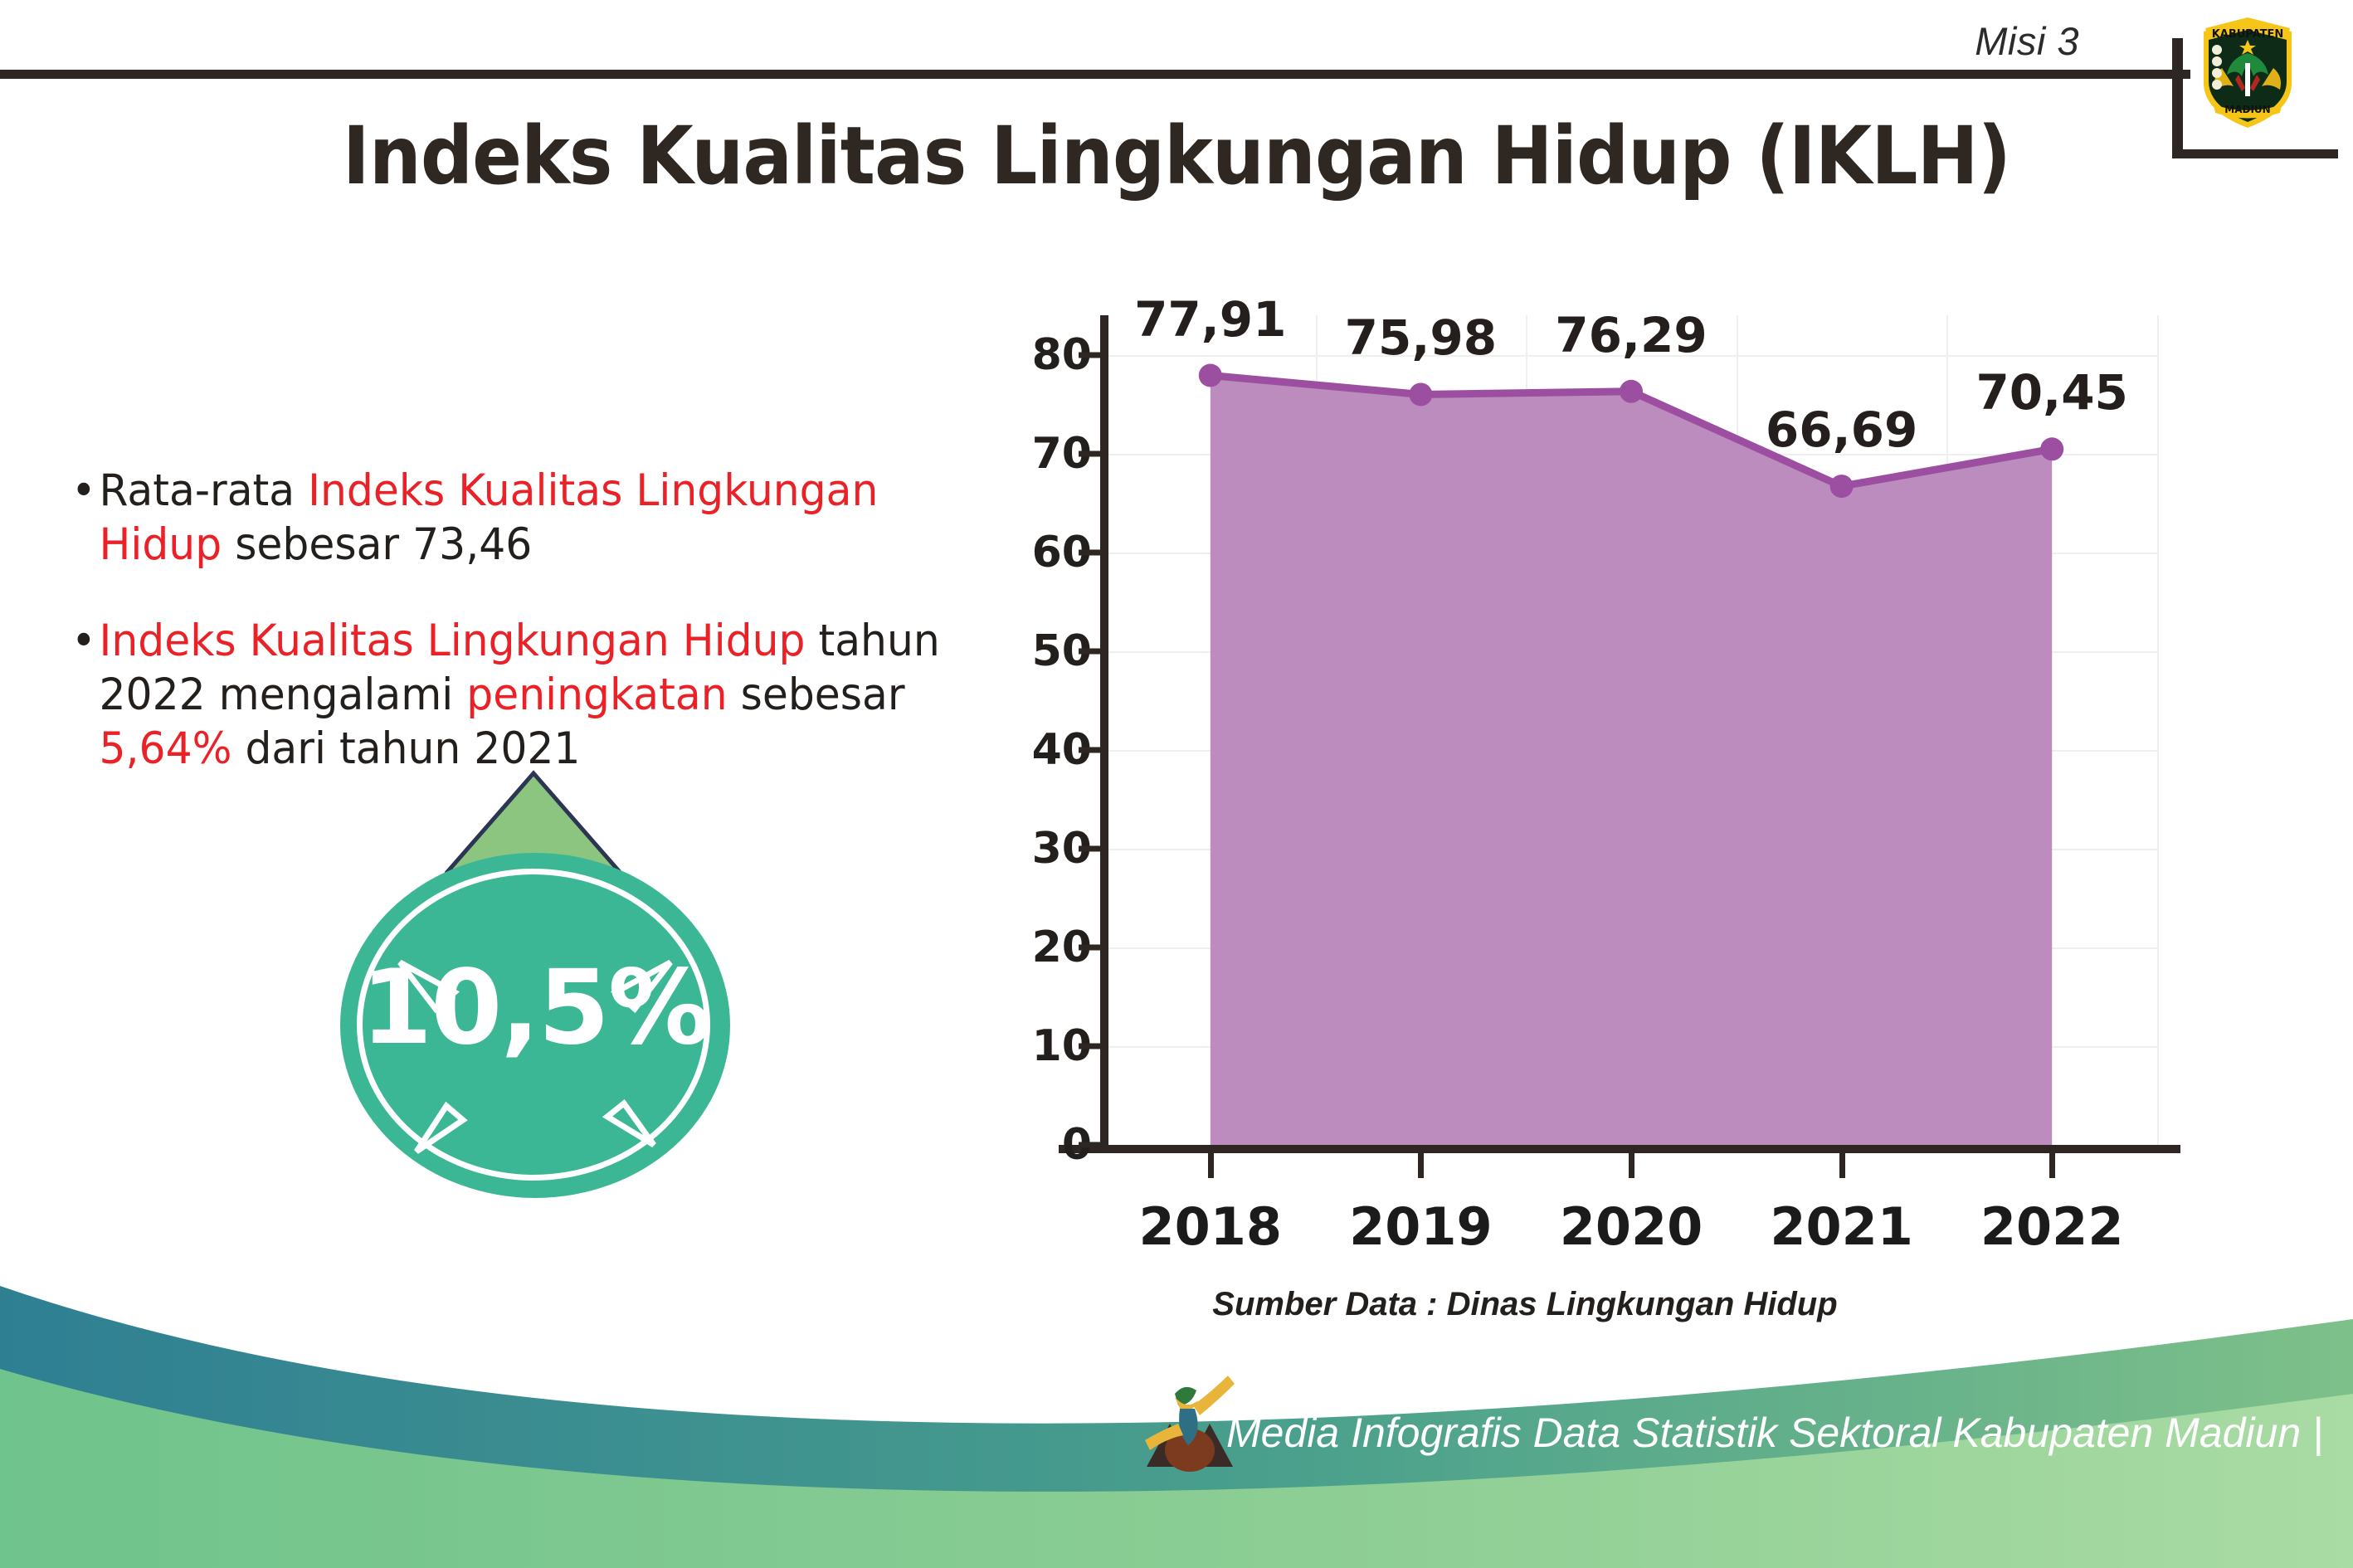 This screenshot has width=2353, height=1568. I want to click on y-axis-tick-label: 0, so click(1076, 1145).